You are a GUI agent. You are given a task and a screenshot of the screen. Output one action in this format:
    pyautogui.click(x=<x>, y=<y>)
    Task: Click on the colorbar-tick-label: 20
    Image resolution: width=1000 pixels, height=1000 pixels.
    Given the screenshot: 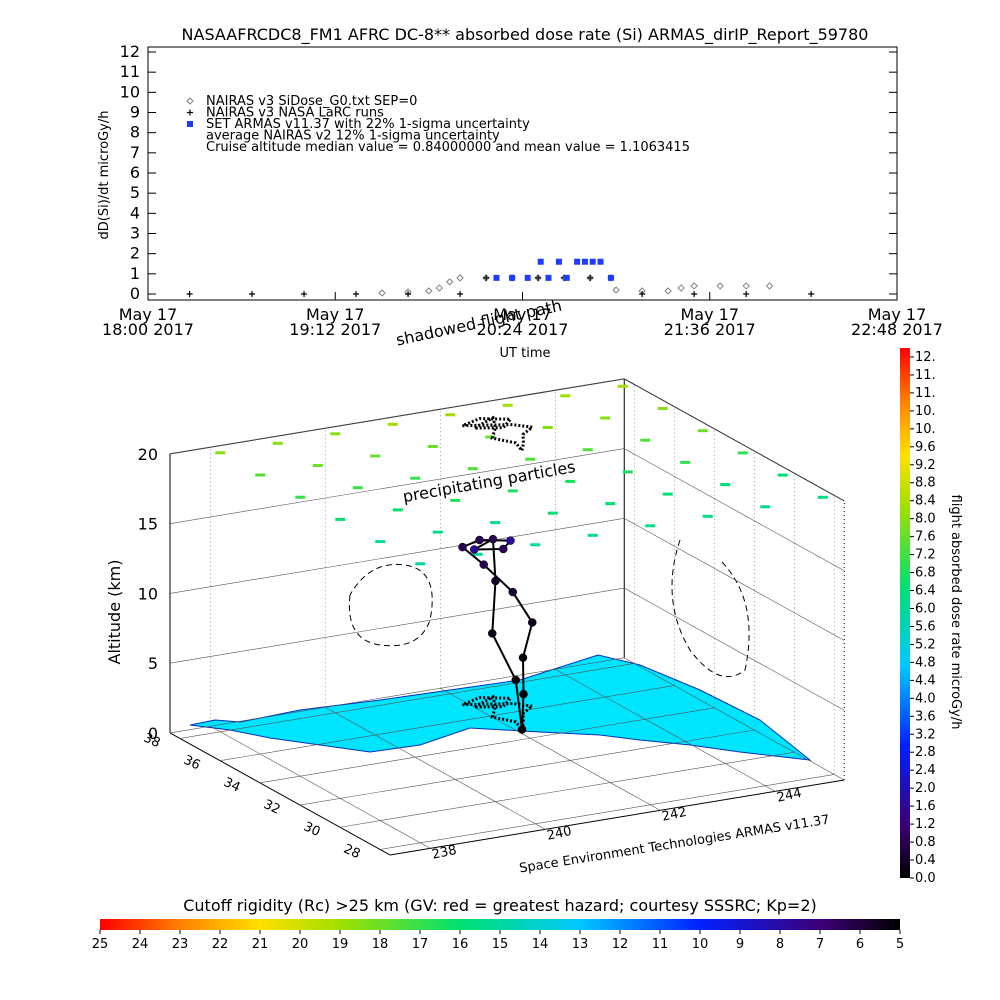 What is the action you would take?
    pyautogui.click(x=300, y=944)
    